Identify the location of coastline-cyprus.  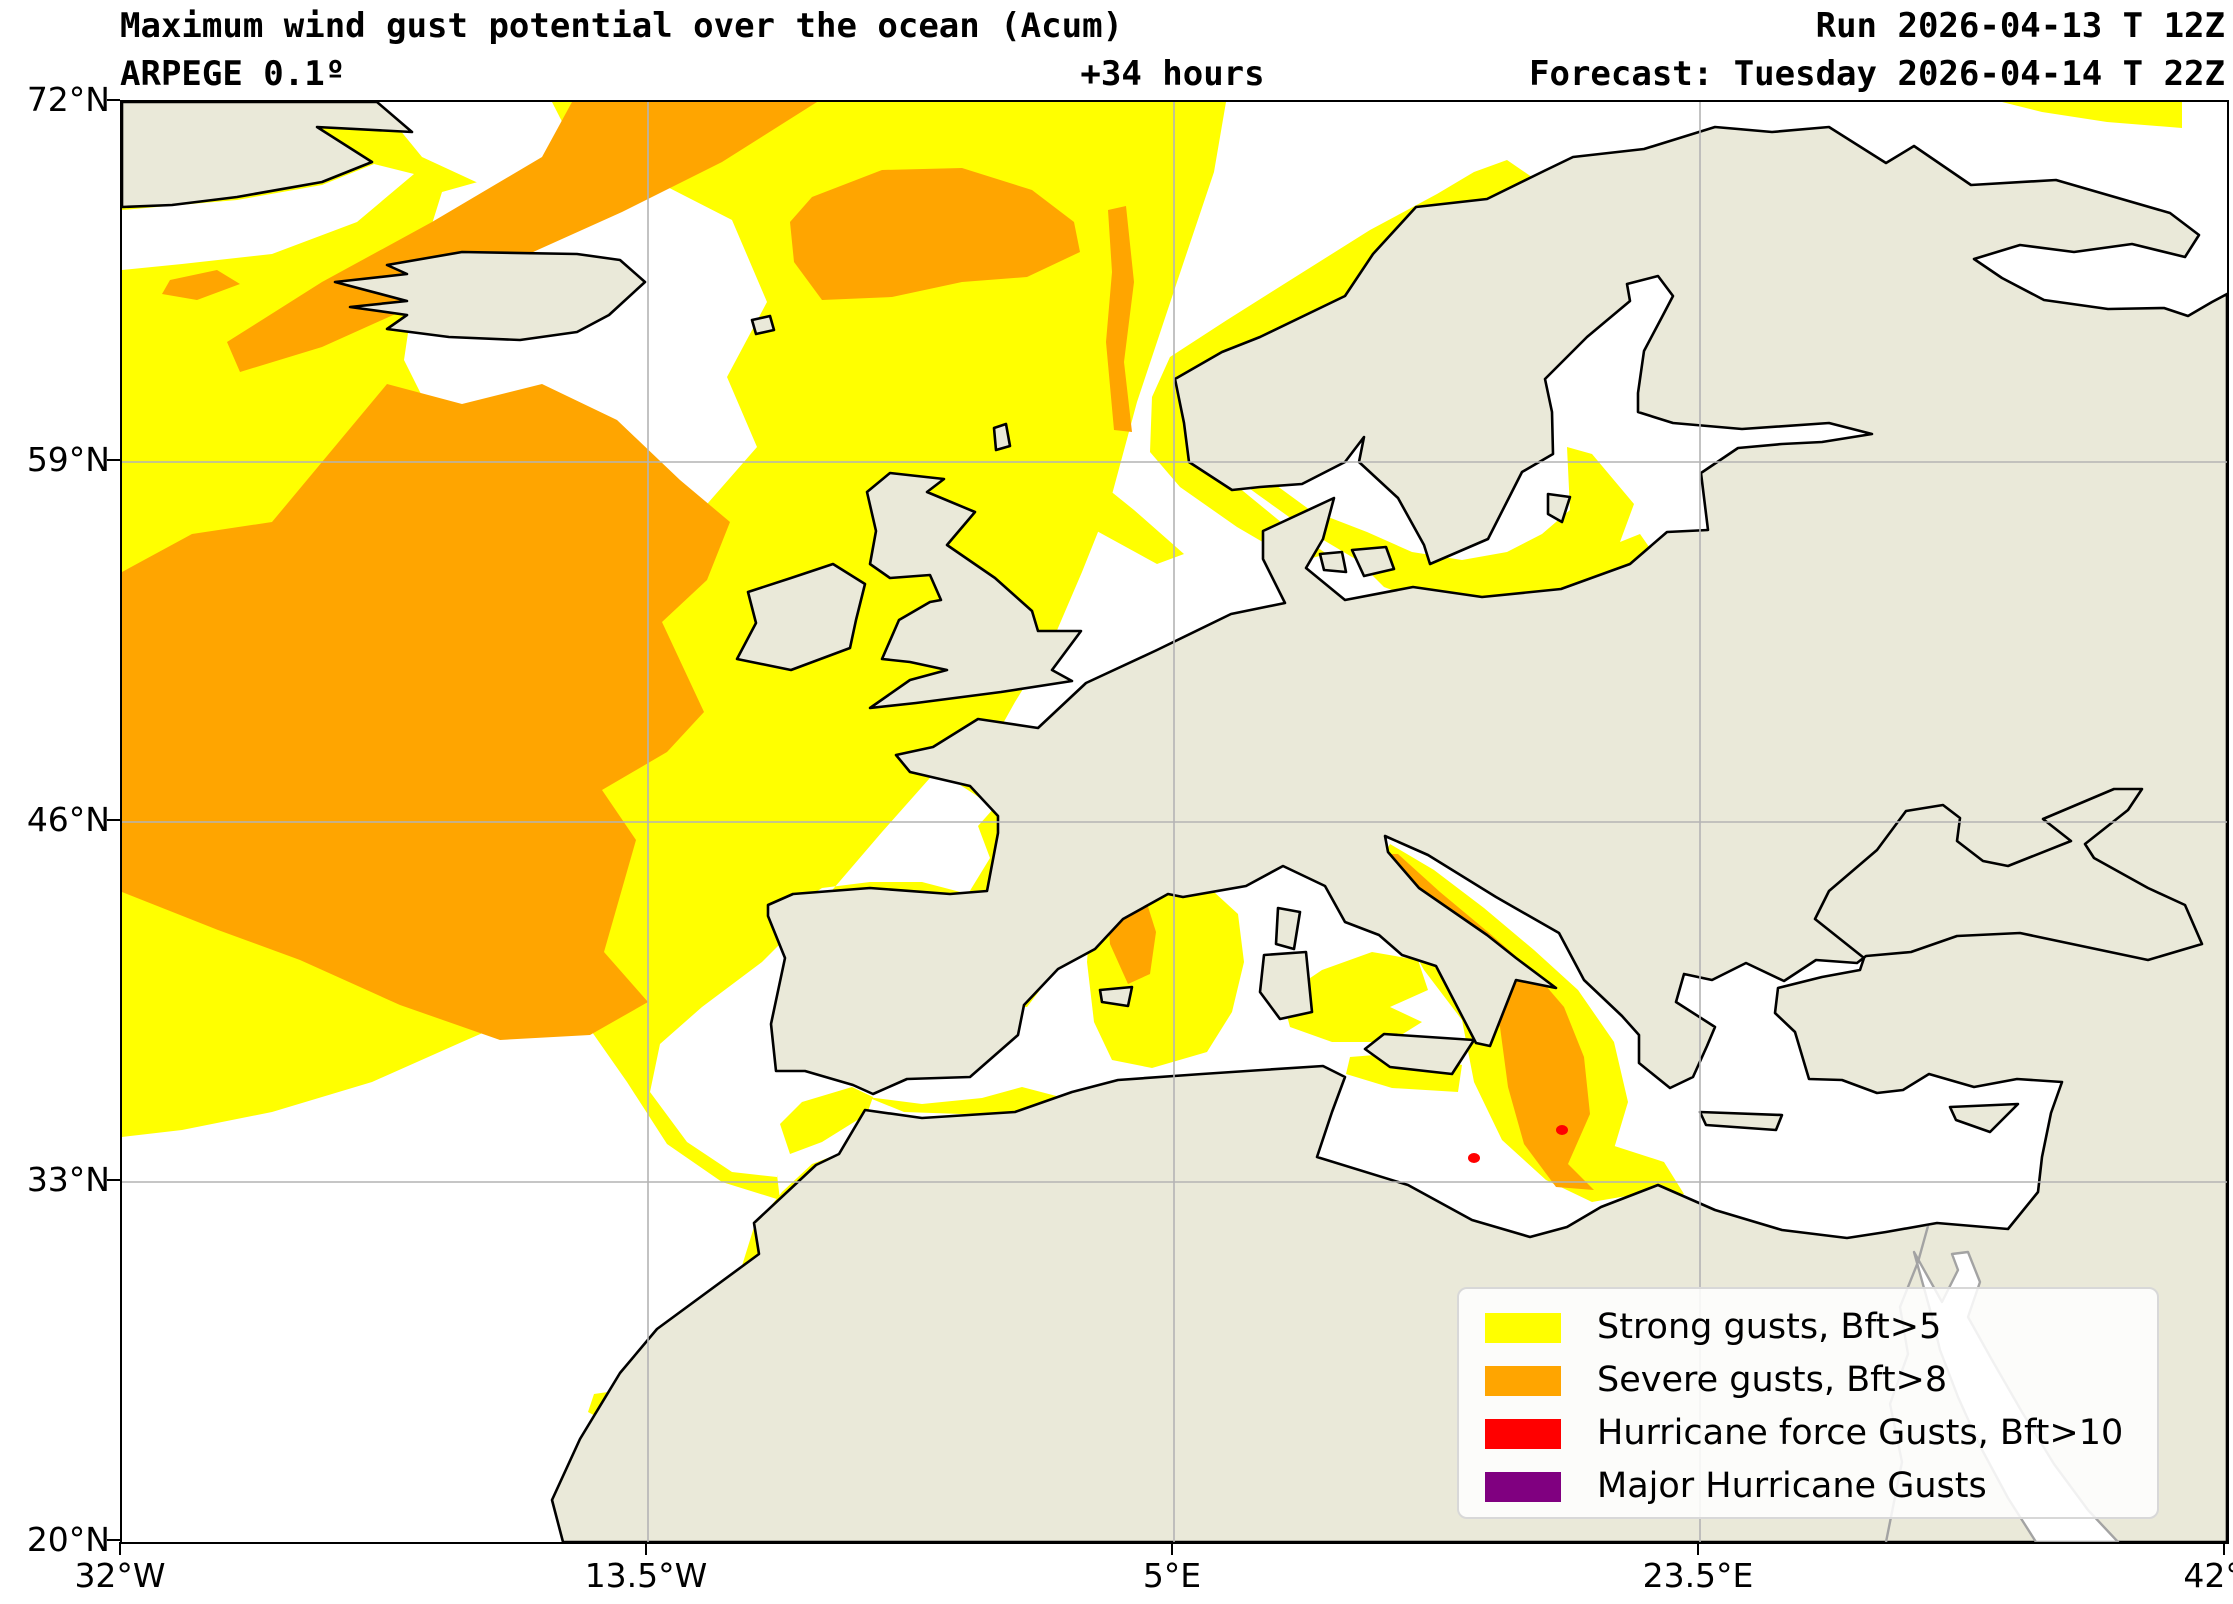
(1984, 1118).